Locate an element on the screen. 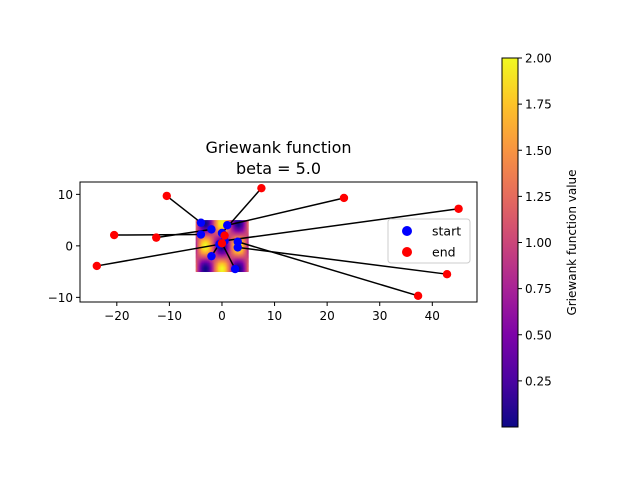 This screenshot has width=640, height=480. start-point is located at coordinates (201, 234).